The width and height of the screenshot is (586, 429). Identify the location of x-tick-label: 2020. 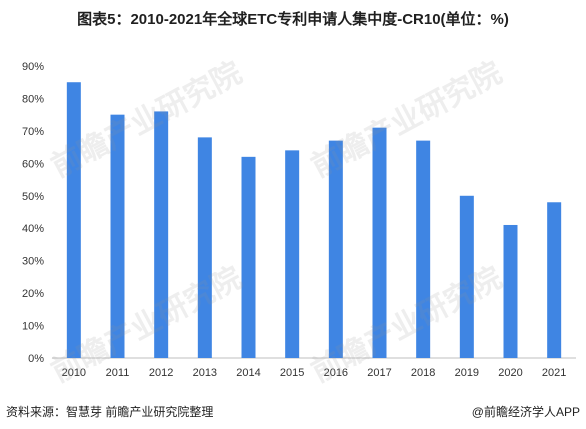
(510, 373).